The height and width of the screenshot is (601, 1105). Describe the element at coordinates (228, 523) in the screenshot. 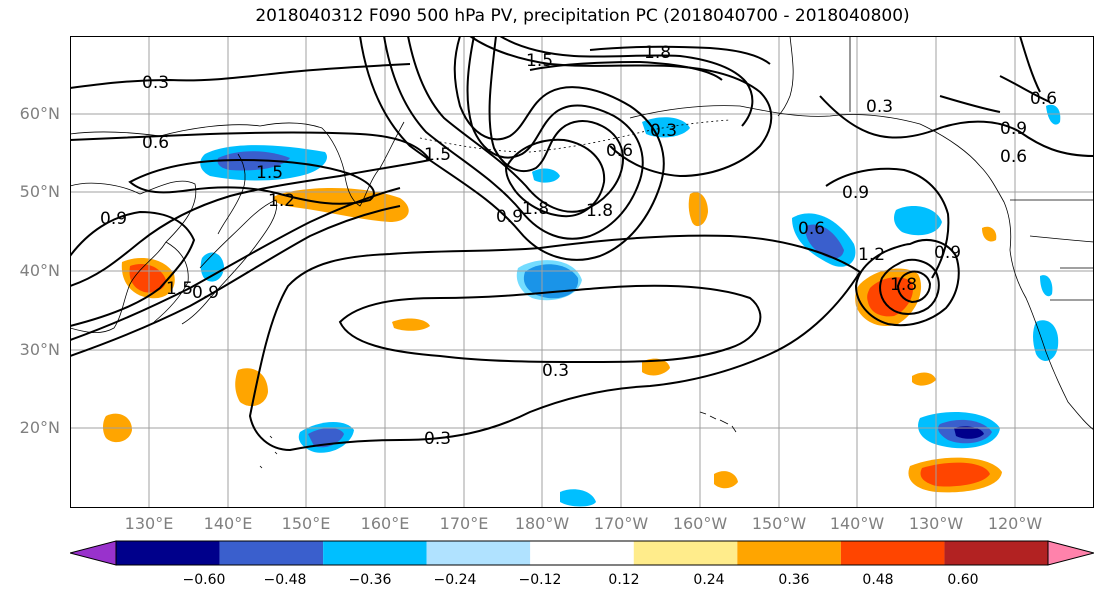

I see `lon-label-140e: 140°E` at that location.